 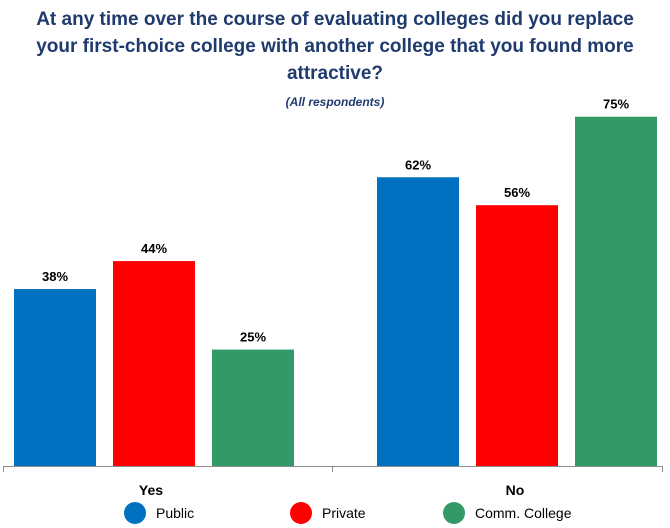 I want to click on data-label-no-1: 56%, so click(x=517, y=192).